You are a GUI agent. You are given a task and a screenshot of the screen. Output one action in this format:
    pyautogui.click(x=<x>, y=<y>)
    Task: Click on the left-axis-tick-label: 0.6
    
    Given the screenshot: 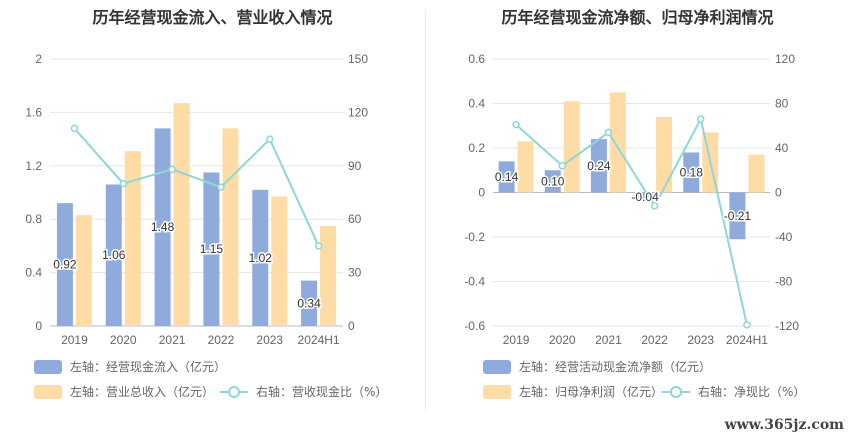 What is the action you would take?
    pyautogui.click(x=476, y=59)
    